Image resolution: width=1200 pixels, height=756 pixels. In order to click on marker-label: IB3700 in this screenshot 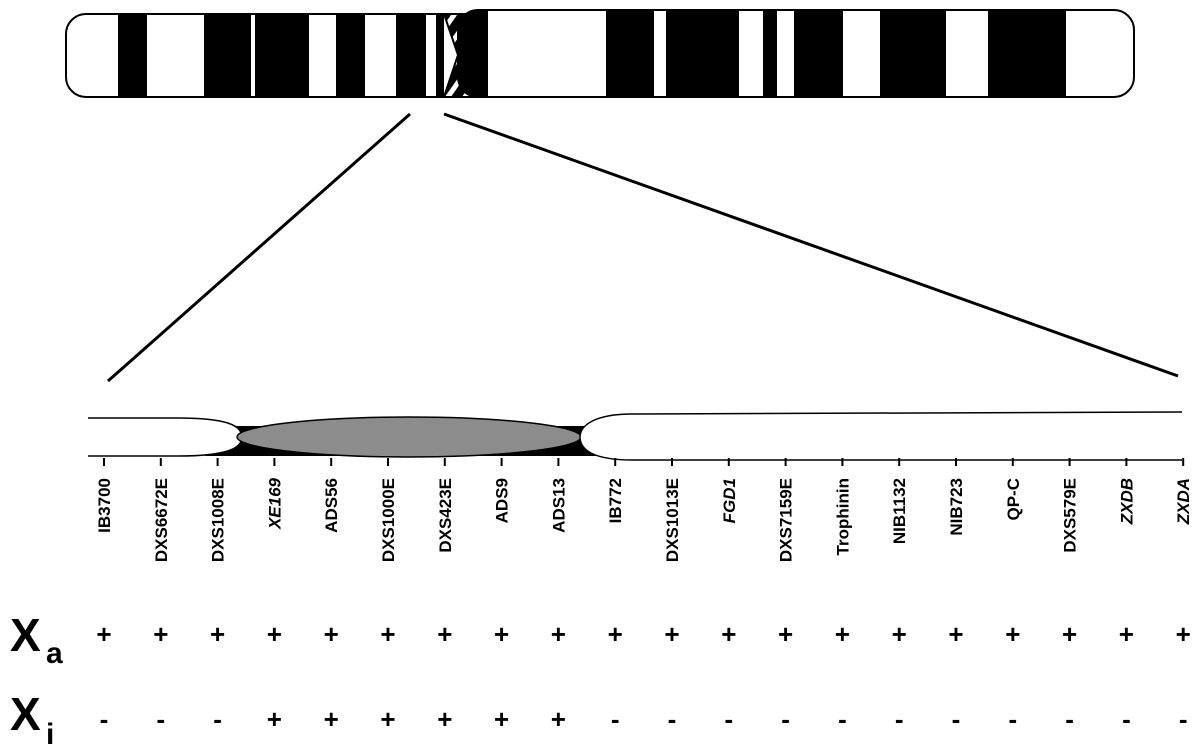, I will do `click(104, 505)`.